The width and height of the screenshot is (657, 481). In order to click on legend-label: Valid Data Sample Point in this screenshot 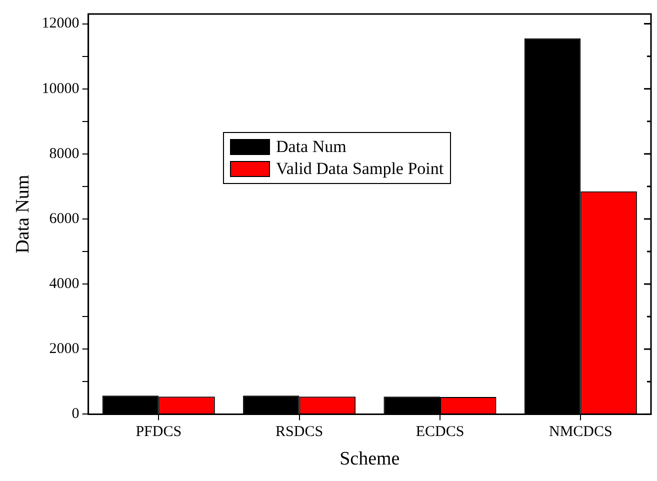, I will do `click(360, 169)`.